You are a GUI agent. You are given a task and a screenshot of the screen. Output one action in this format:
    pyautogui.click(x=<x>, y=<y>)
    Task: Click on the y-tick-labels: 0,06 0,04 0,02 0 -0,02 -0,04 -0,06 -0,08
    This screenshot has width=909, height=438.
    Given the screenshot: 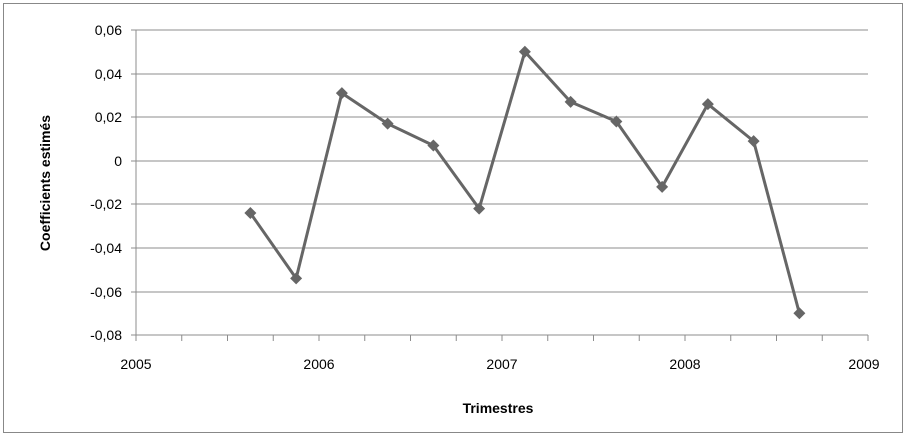 What is the action you would take?
    pyautogui.click(x=106, y=182)
    